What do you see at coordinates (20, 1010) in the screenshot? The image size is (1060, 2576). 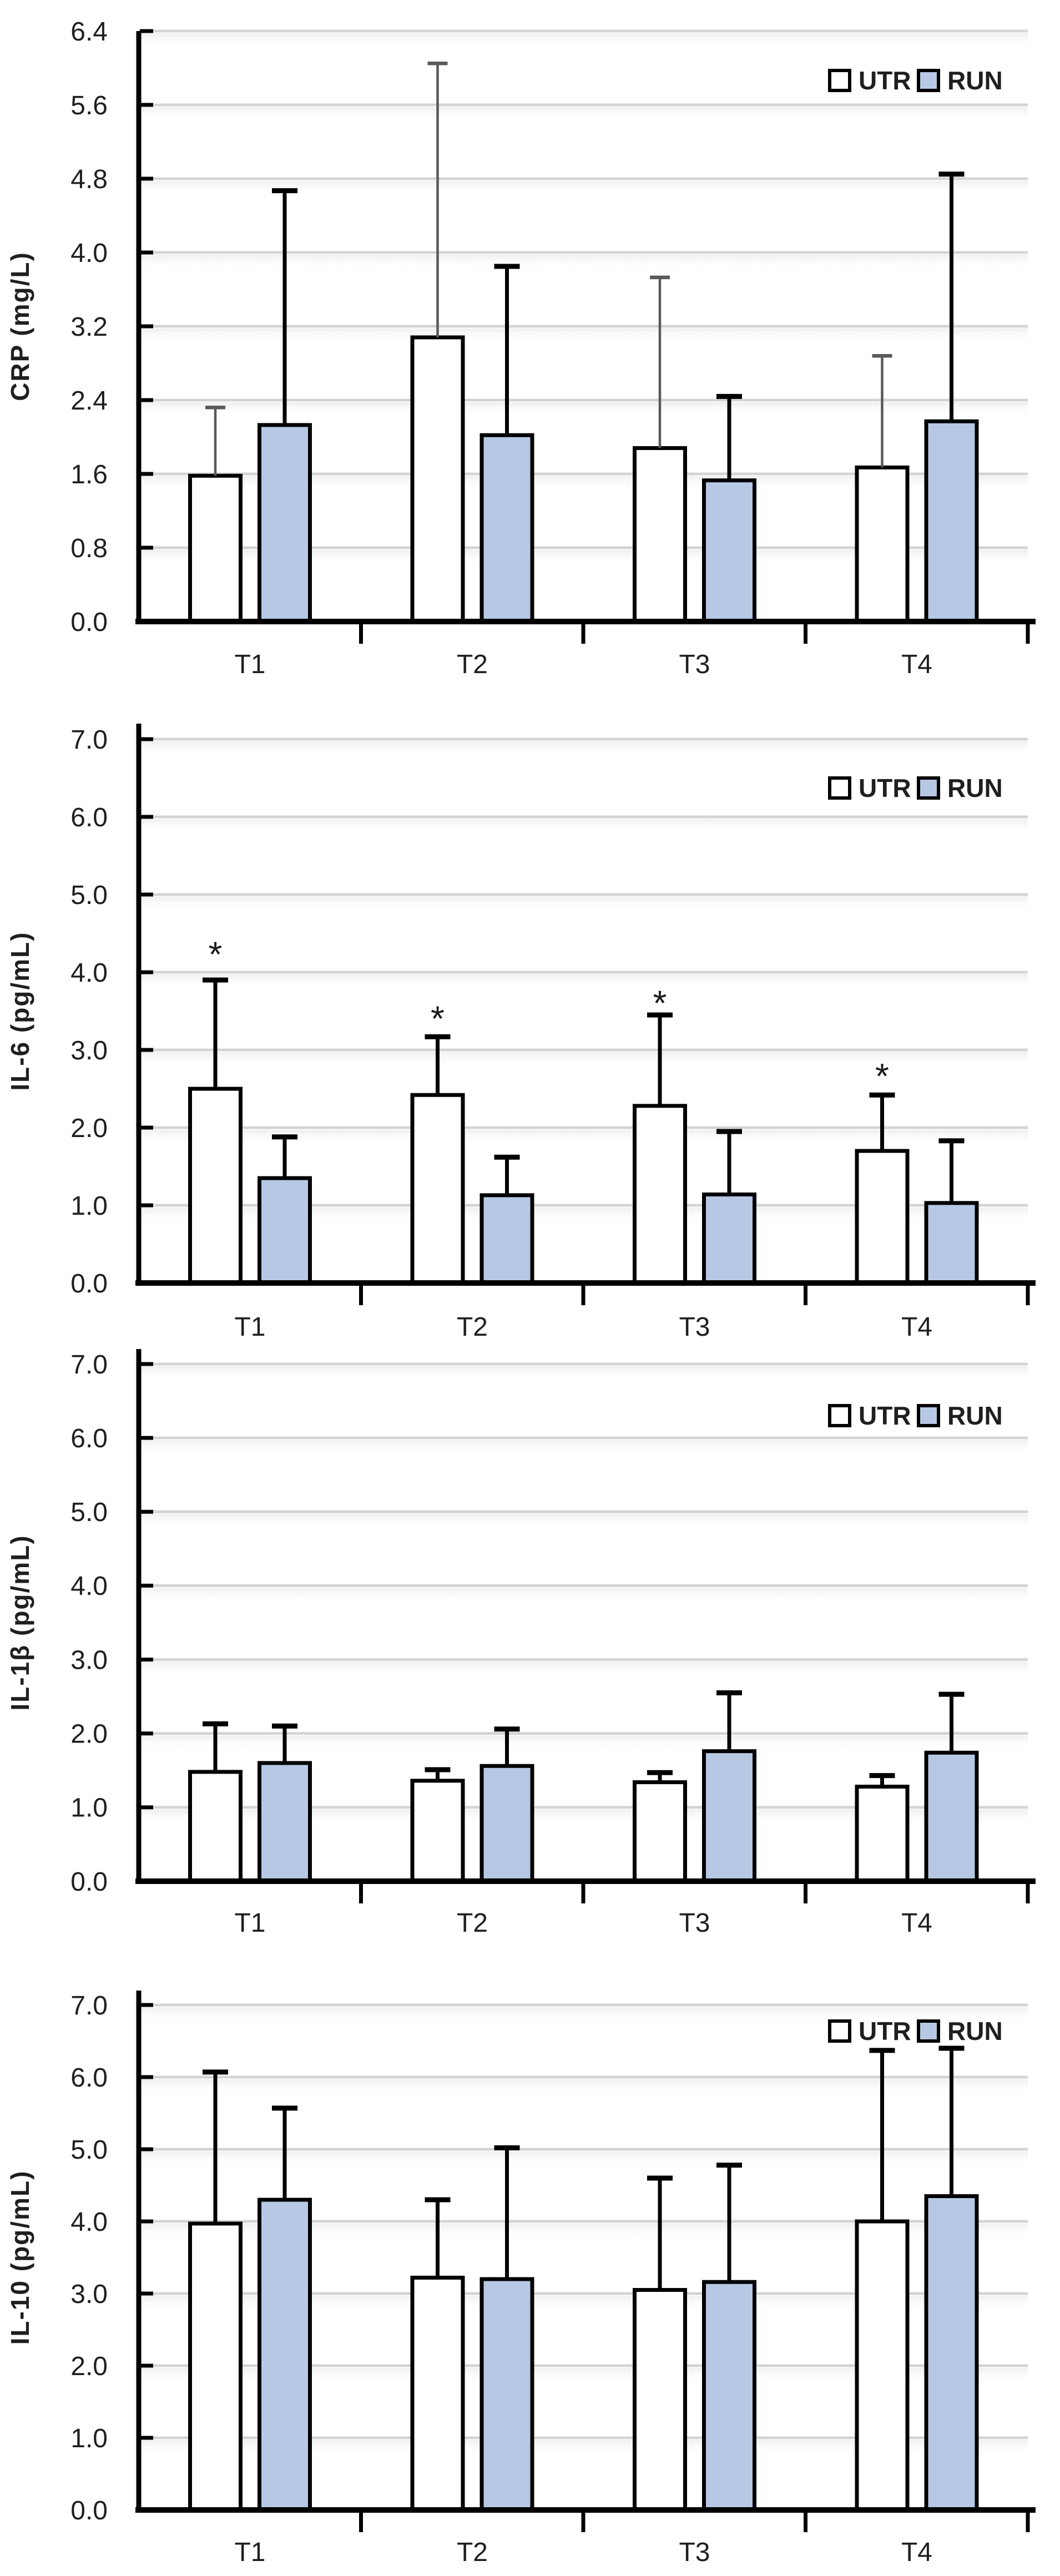 I see `y-axis-title: IL-6 (pg/mL)` at bounding box center [20, 1010].